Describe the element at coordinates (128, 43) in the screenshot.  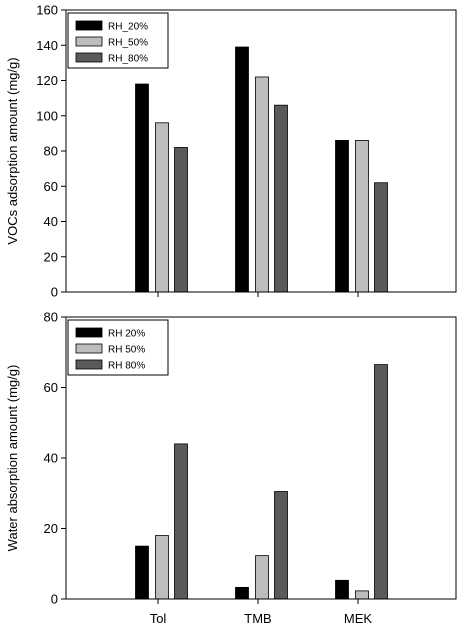
I see `voc-legend-label-2: RH_50%` at that location.